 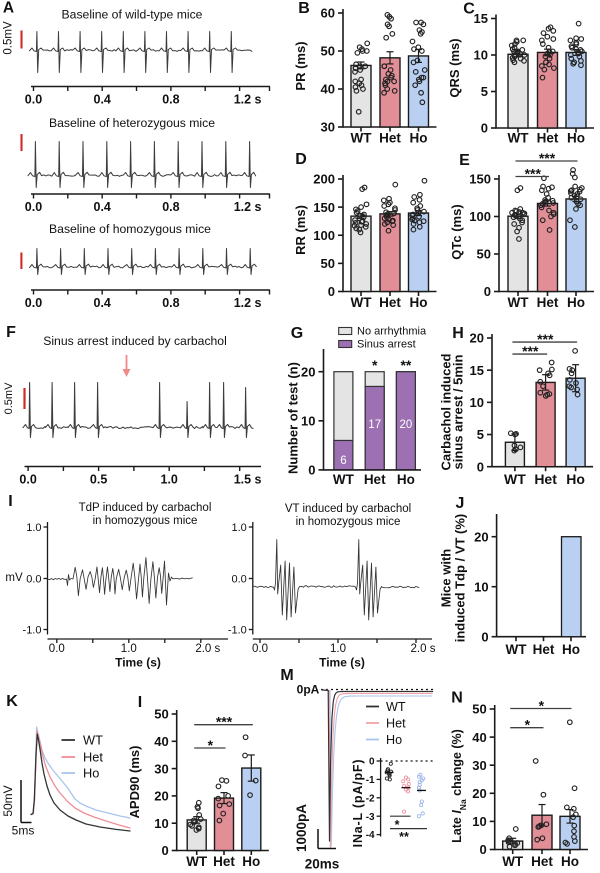 I want to click on svg-text: -1.0, so click(x=32, y=631).